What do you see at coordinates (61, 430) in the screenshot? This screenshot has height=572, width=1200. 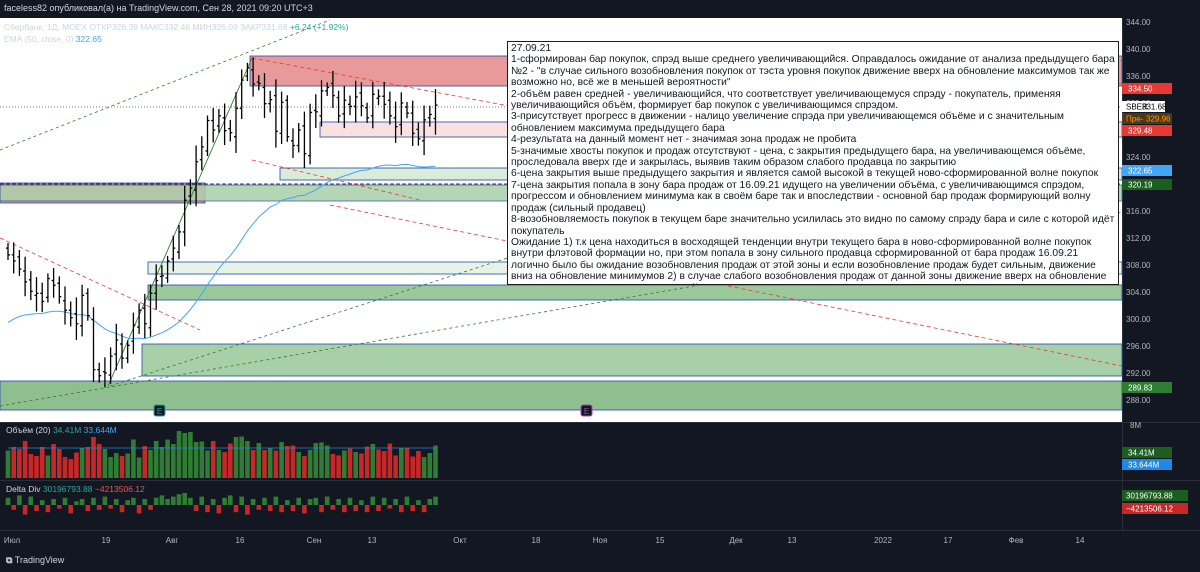 I see `volume-legend: Объём (20) 34.41M 33.644M` at bounding box center [61, 430].